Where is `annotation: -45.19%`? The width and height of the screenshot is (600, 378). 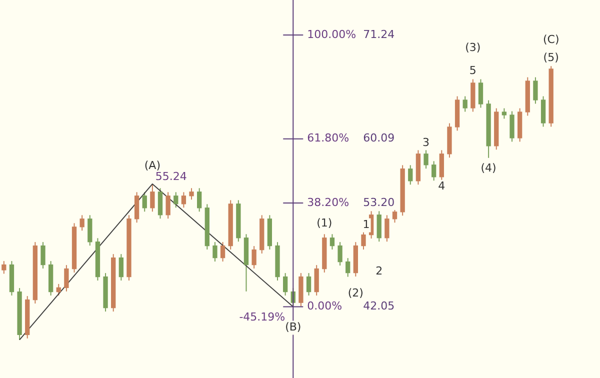 annotation: -45.19% is located at coordinates (262, 317).